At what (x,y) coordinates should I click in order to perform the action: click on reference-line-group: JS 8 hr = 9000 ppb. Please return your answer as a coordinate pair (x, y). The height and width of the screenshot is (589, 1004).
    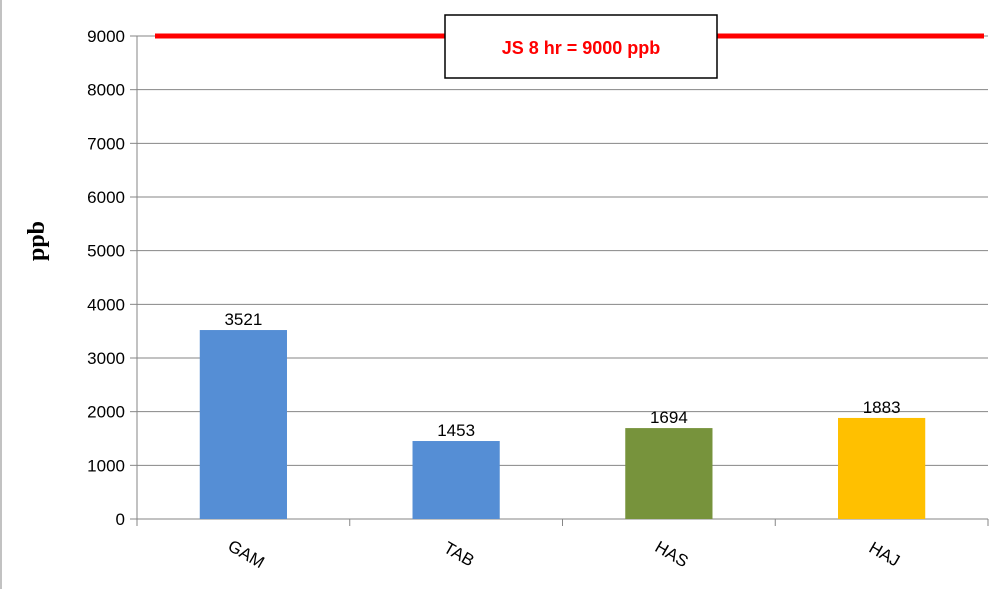
    Looking at the image, I should click on (569, 46).